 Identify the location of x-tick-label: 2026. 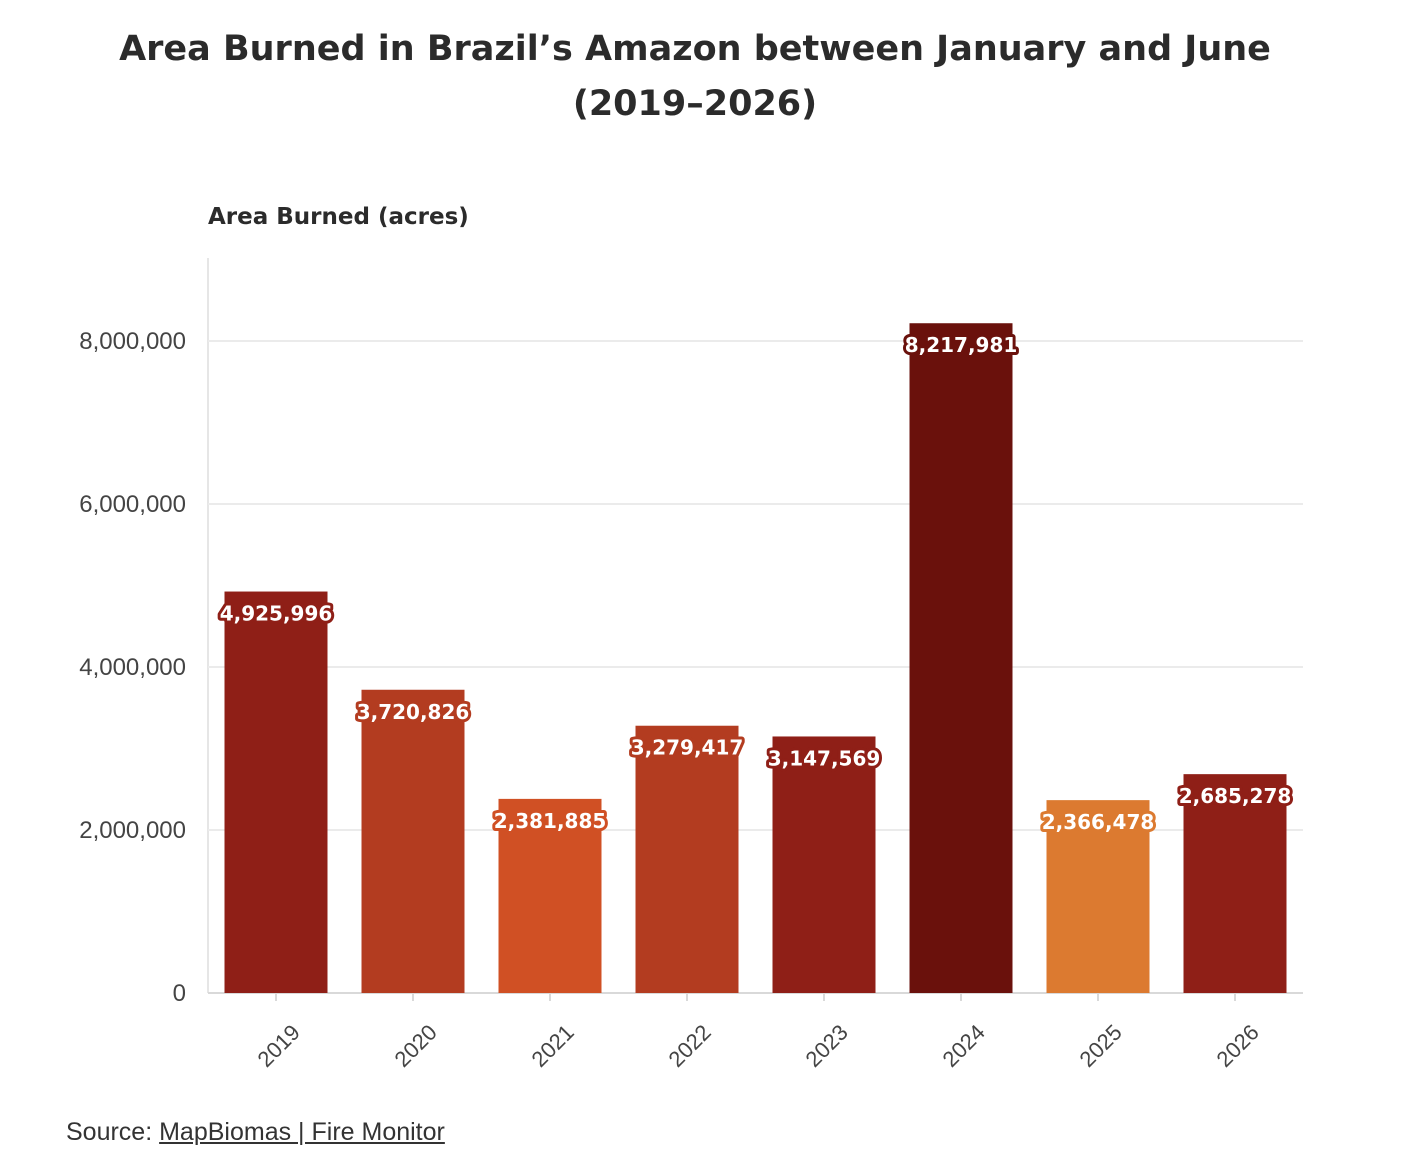
(1238, 1046).